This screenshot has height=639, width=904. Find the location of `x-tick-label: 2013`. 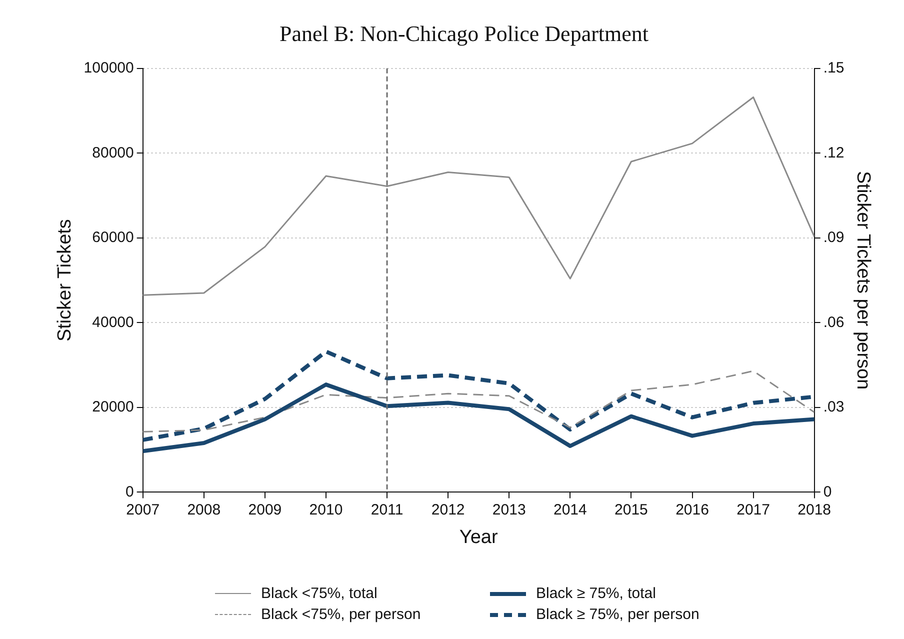

x-tick-label: 2013 is located at coordinates (509, 509).